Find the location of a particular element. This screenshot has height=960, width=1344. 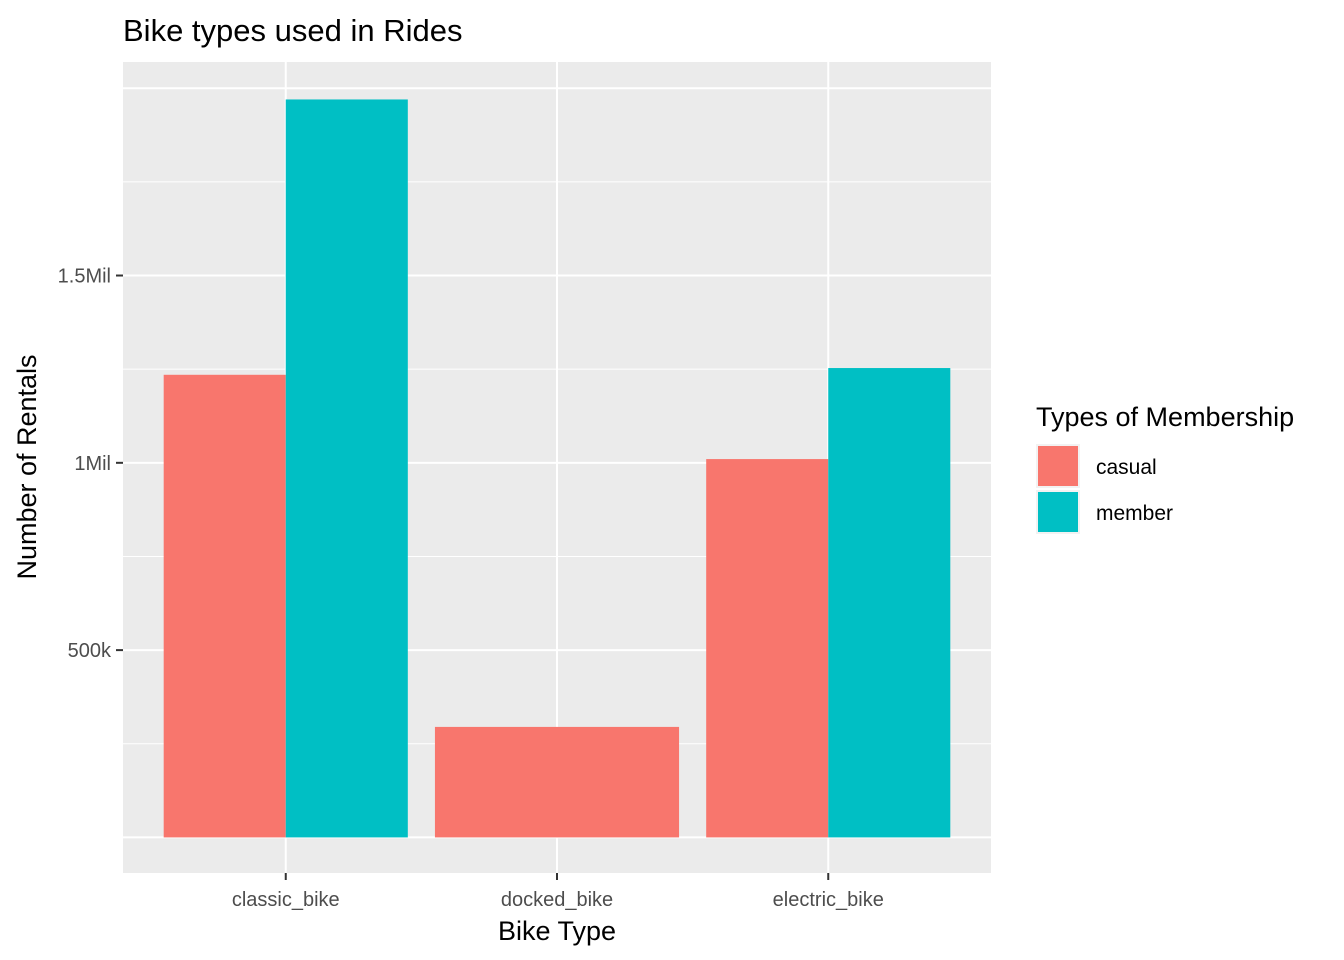

bar-classic_bike-member is located at coordinates (346, 468).